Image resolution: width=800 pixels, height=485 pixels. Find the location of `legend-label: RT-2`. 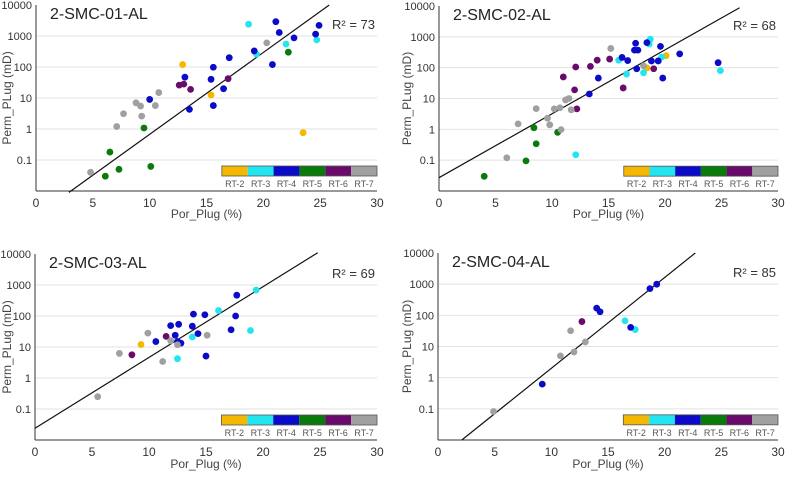

legend-label: RT-2 is located at coordinates (234, 433).